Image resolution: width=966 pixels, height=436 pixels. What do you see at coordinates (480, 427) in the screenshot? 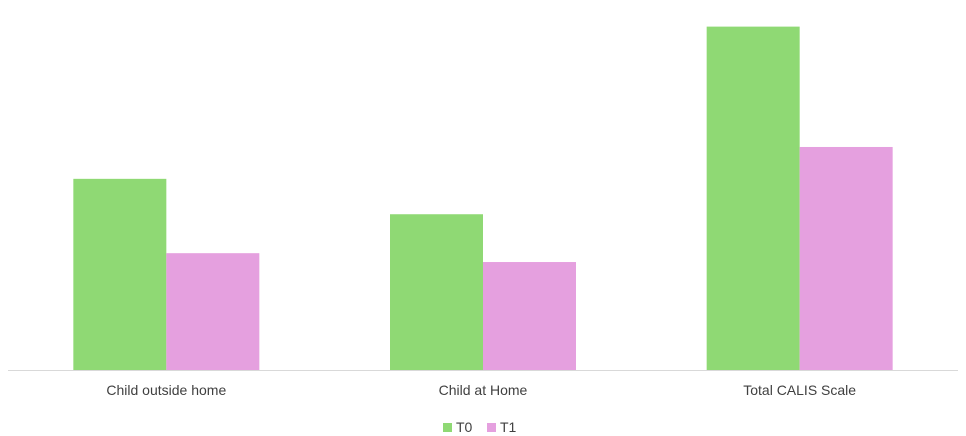
I see `legend: T0 T1` at bounding box center [480, 427].